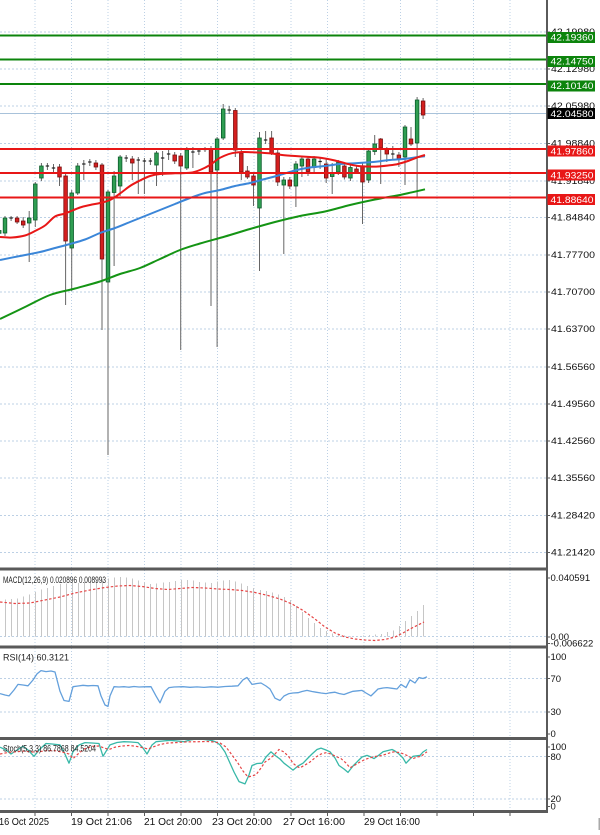 The height and width of the screenshot is (835, 600). I want to click on svg-text: 41.56560, so click(573, 367).